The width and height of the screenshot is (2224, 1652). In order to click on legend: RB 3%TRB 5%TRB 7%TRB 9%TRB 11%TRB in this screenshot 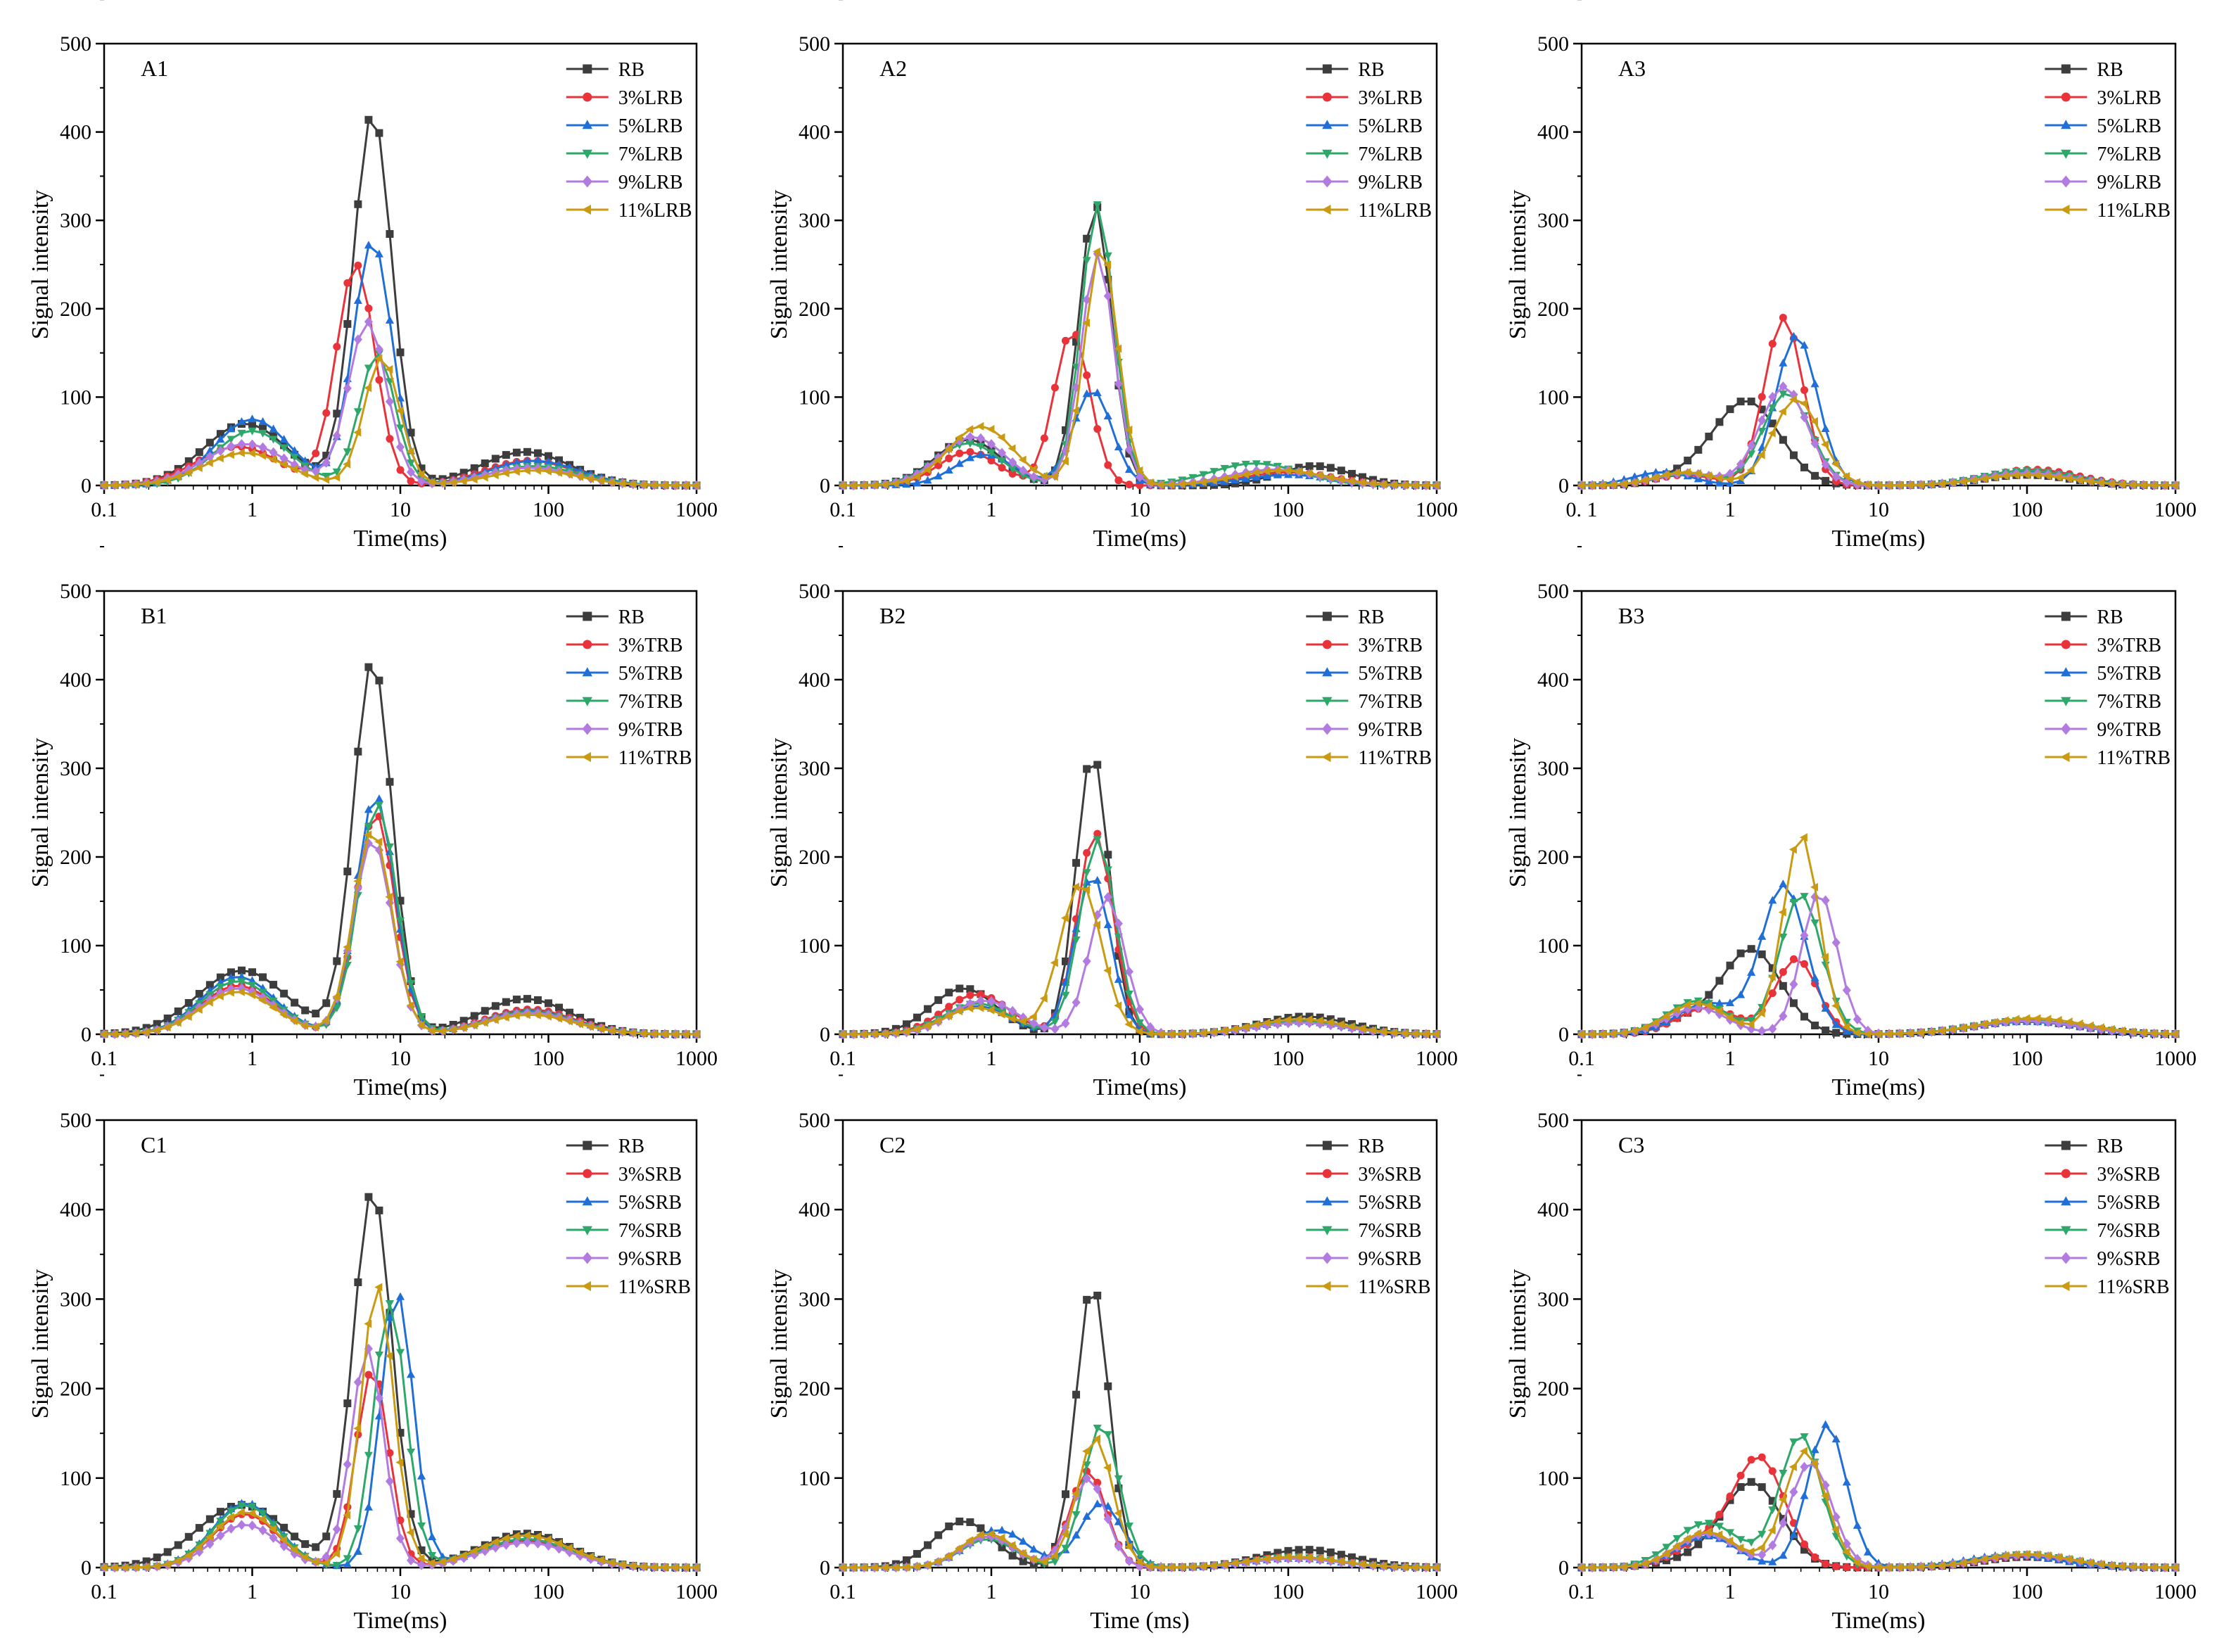, I will do `click(2108, 687)`.